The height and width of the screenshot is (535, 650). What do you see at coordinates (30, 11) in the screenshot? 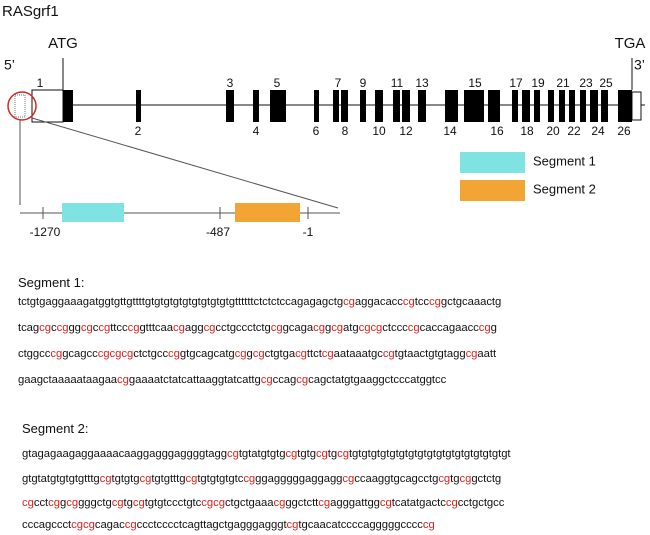
I see `gene-name: RASgrf1` at bounding box center [30, 11].